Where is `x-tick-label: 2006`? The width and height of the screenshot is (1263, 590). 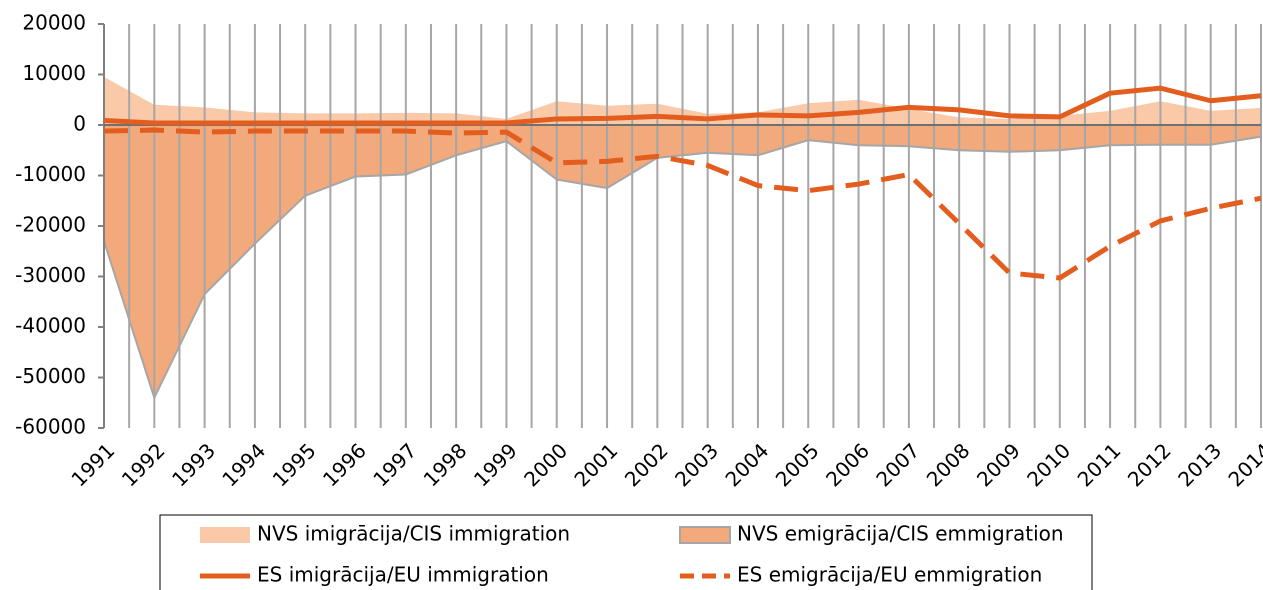
x-tick-label: 2006 is located at coordinates (847, 464).